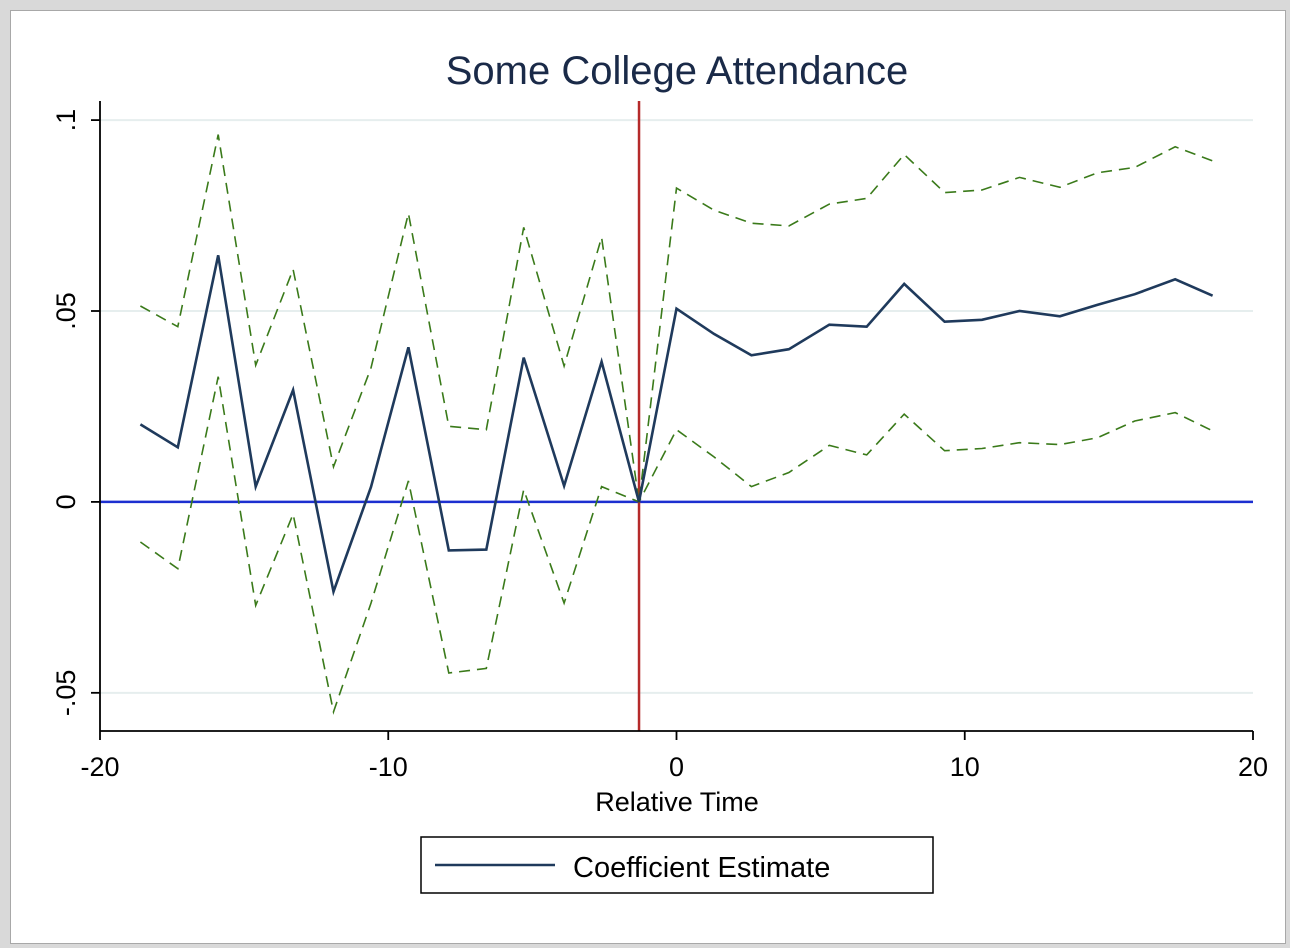 This screenshot has width=1290, height=948. What do you see at coordinates (66, 120) in the screenshot?
I see `y-tick-label: .1` at bounding box center [66, 120].